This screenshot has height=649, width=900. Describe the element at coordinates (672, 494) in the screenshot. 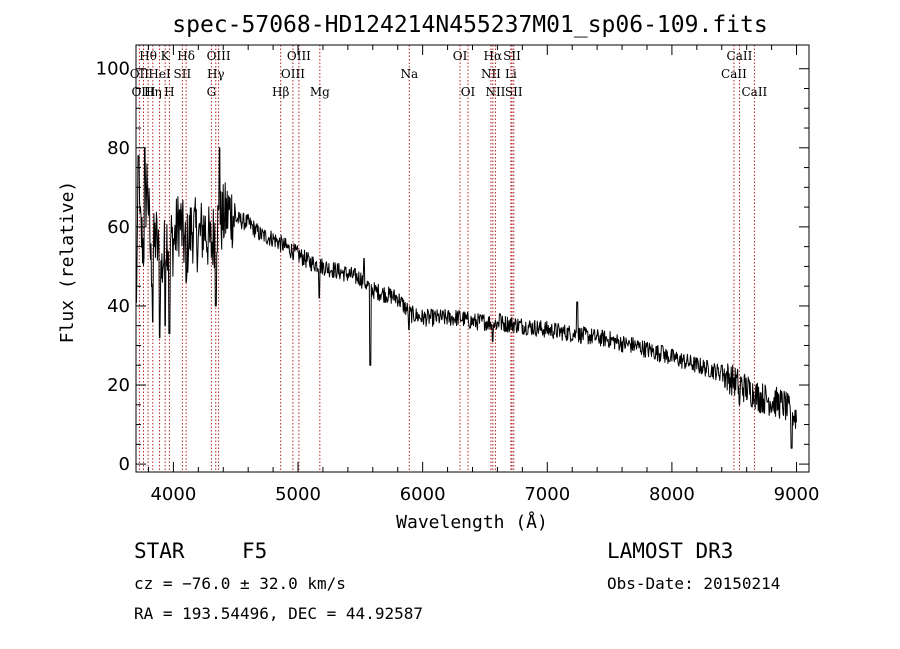

I see `x-tick-label: 8000` at that location.